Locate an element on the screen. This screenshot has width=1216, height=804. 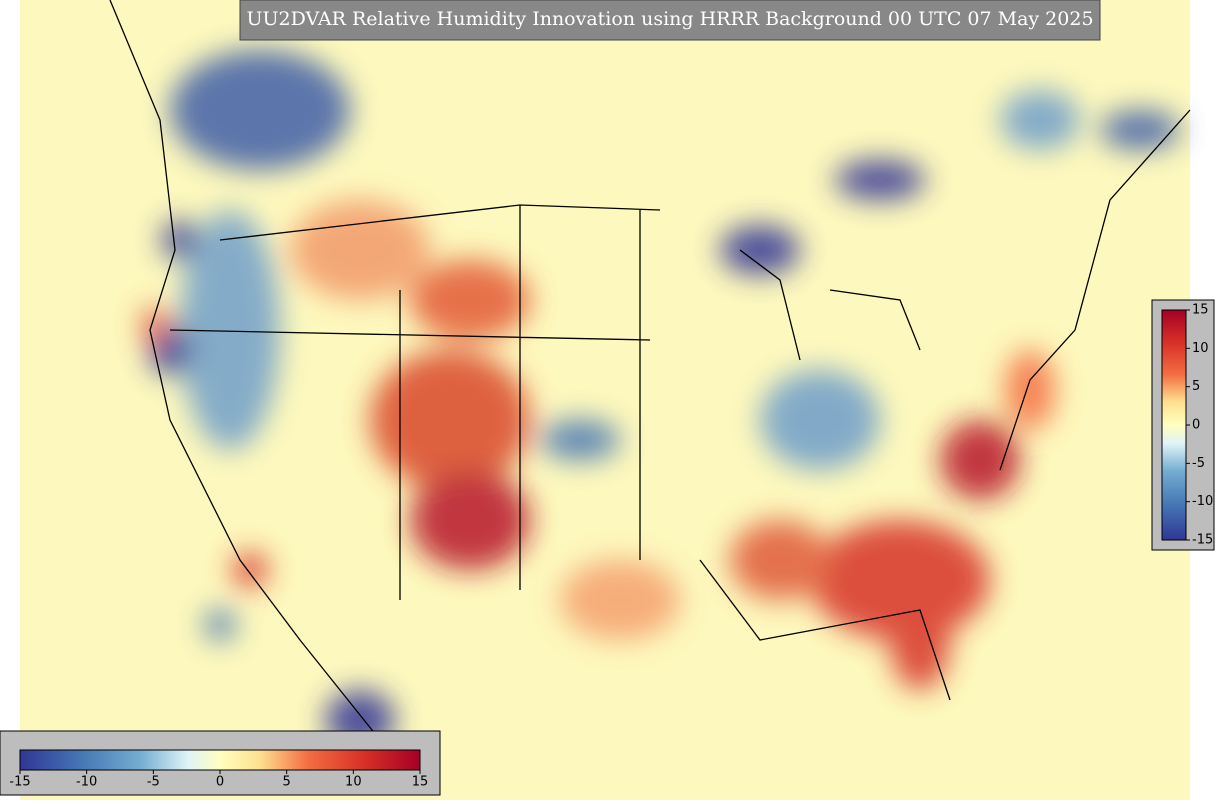
colorbar-right: 15 10 5 0 -5 -10 -15 is located at coordinates (1183, 425).